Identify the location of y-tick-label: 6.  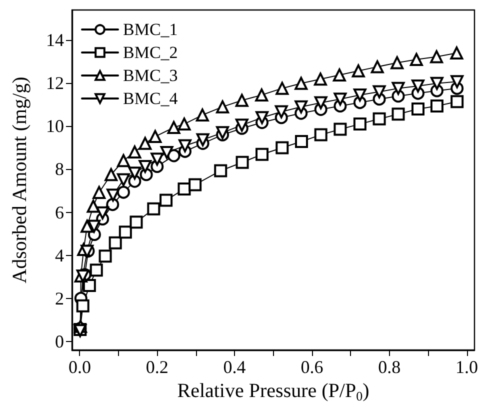
(59, 212).